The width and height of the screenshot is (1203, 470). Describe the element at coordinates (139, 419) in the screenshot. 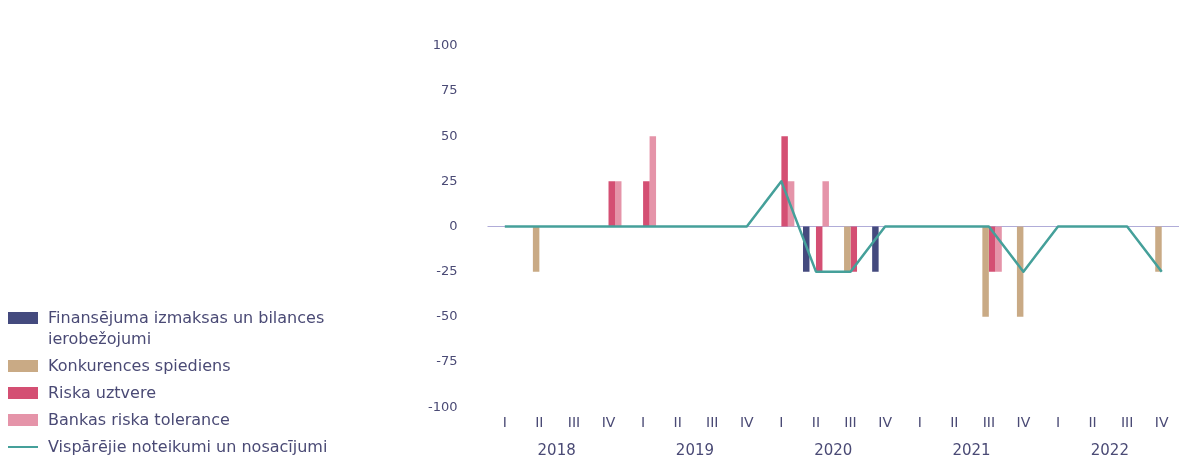

I see `legend-label: Bankas riska tolerance` at that location.